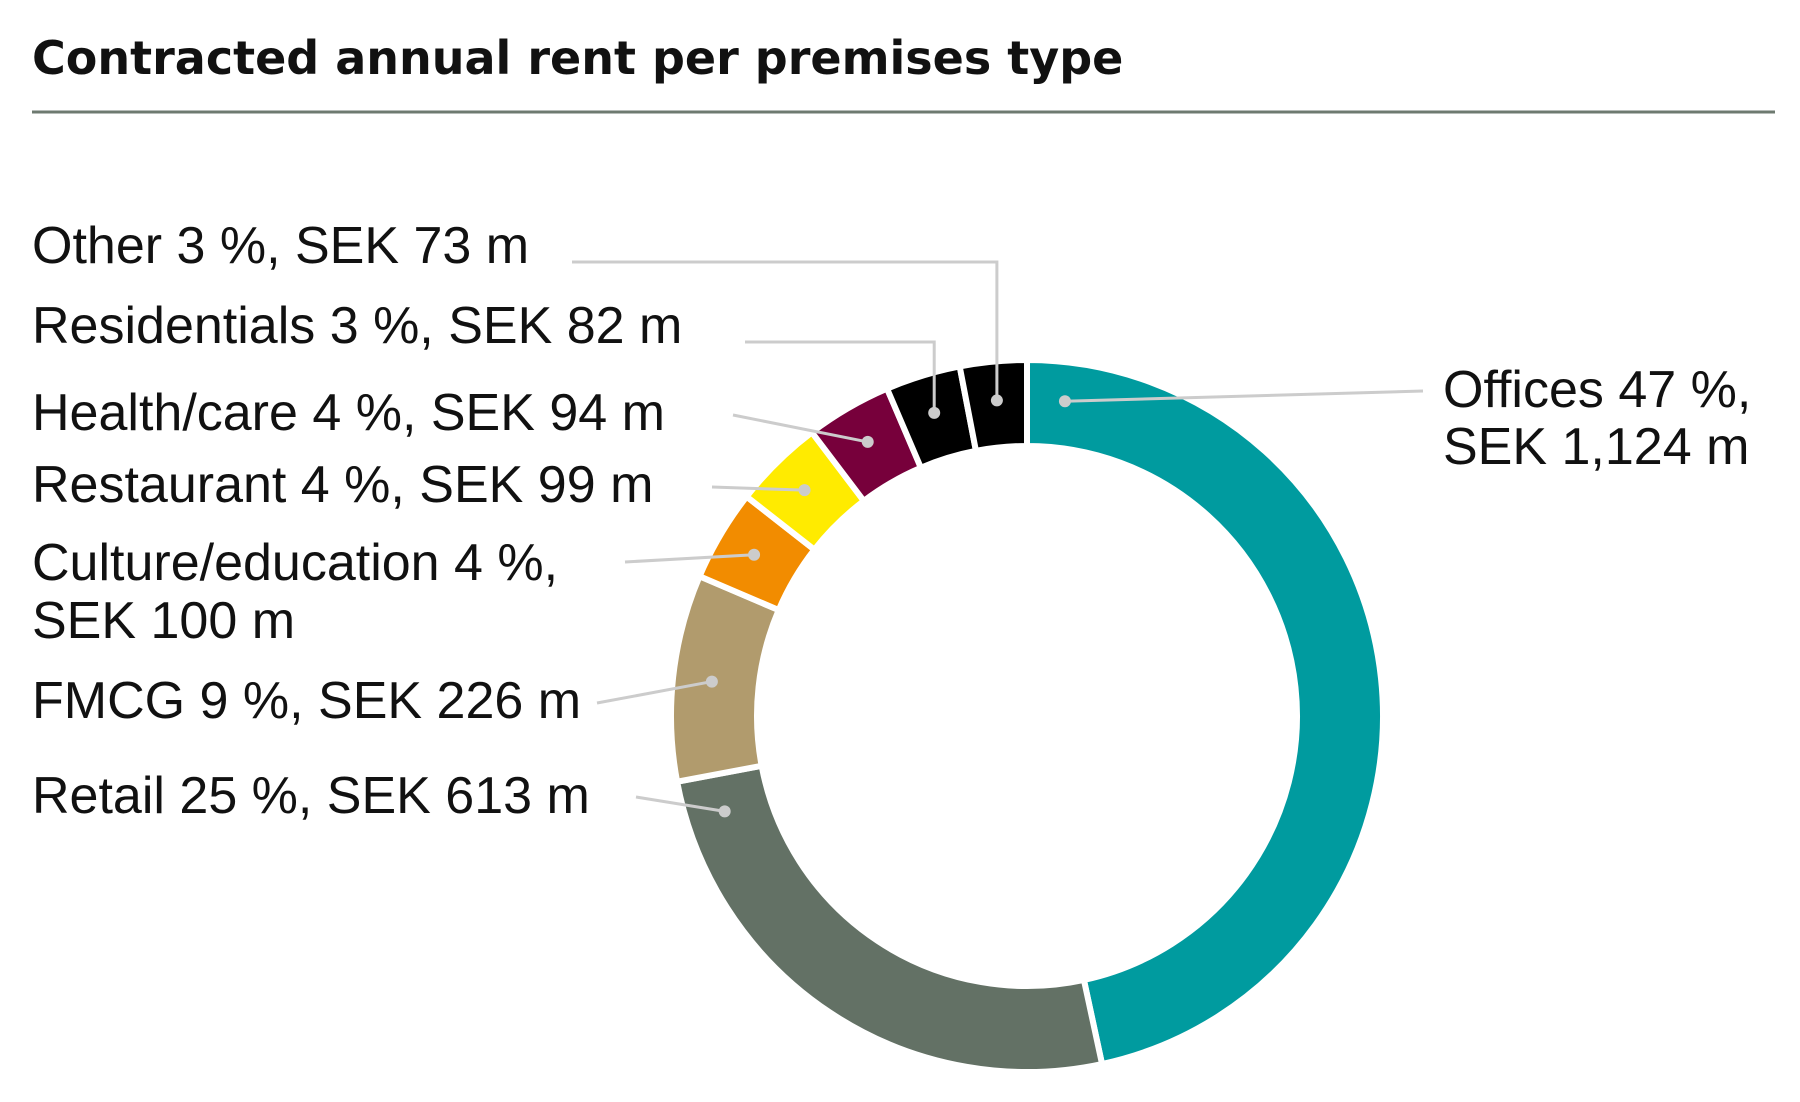 The image size is (1800, 1102). What do you see at coordinates (357, 326) in the screenshot?
I see `label-residentials: Residentials 3 %, SEK 82 m` at bounding box center [357, 326].